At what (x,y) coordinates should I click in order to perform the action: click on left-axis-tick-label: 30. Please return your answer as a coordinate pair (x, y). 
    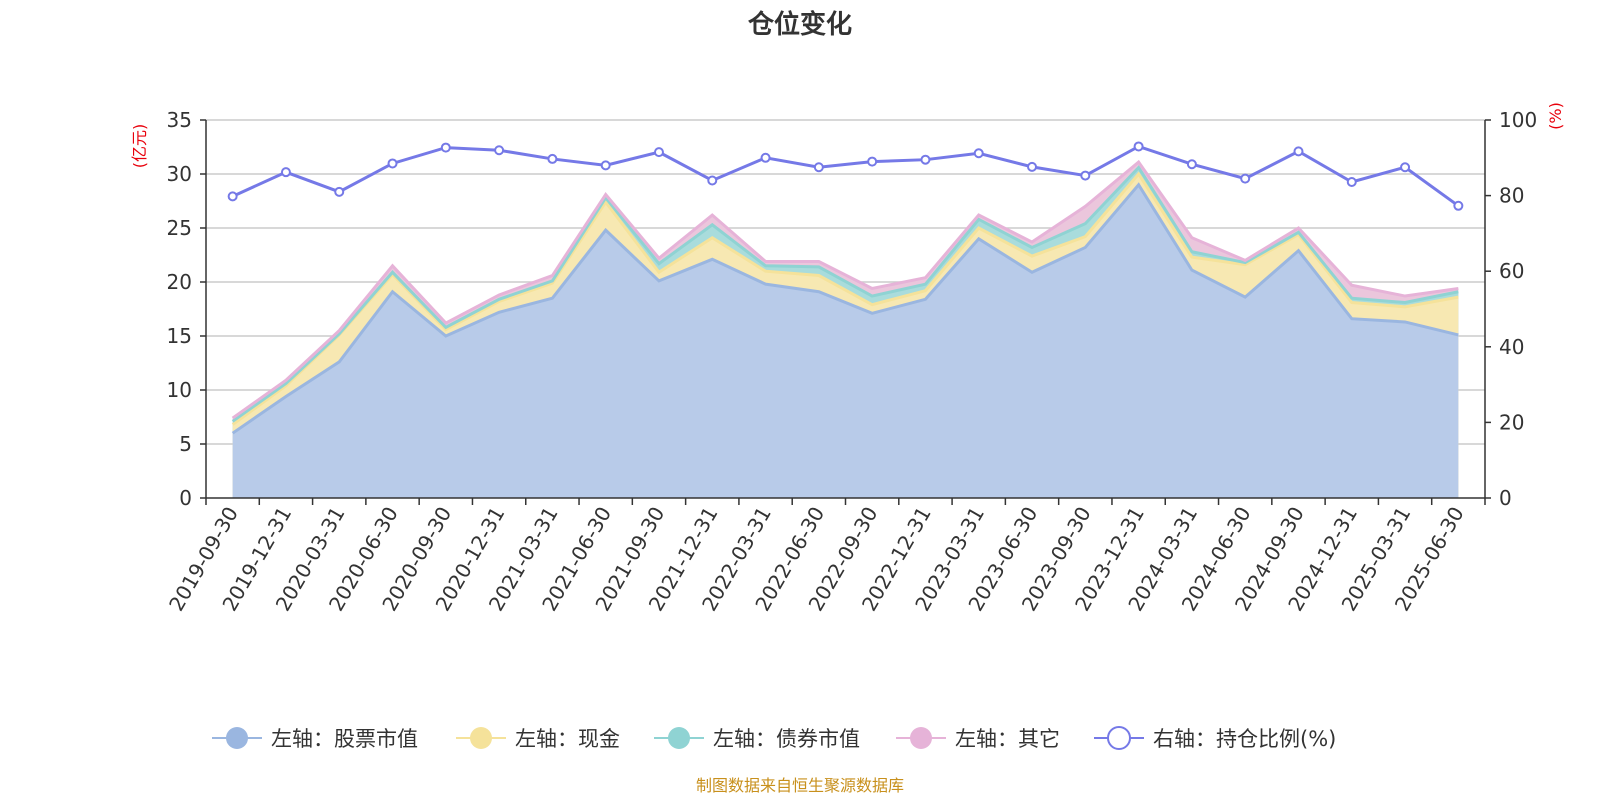
    Looking at the image, I should click on (179, 174).